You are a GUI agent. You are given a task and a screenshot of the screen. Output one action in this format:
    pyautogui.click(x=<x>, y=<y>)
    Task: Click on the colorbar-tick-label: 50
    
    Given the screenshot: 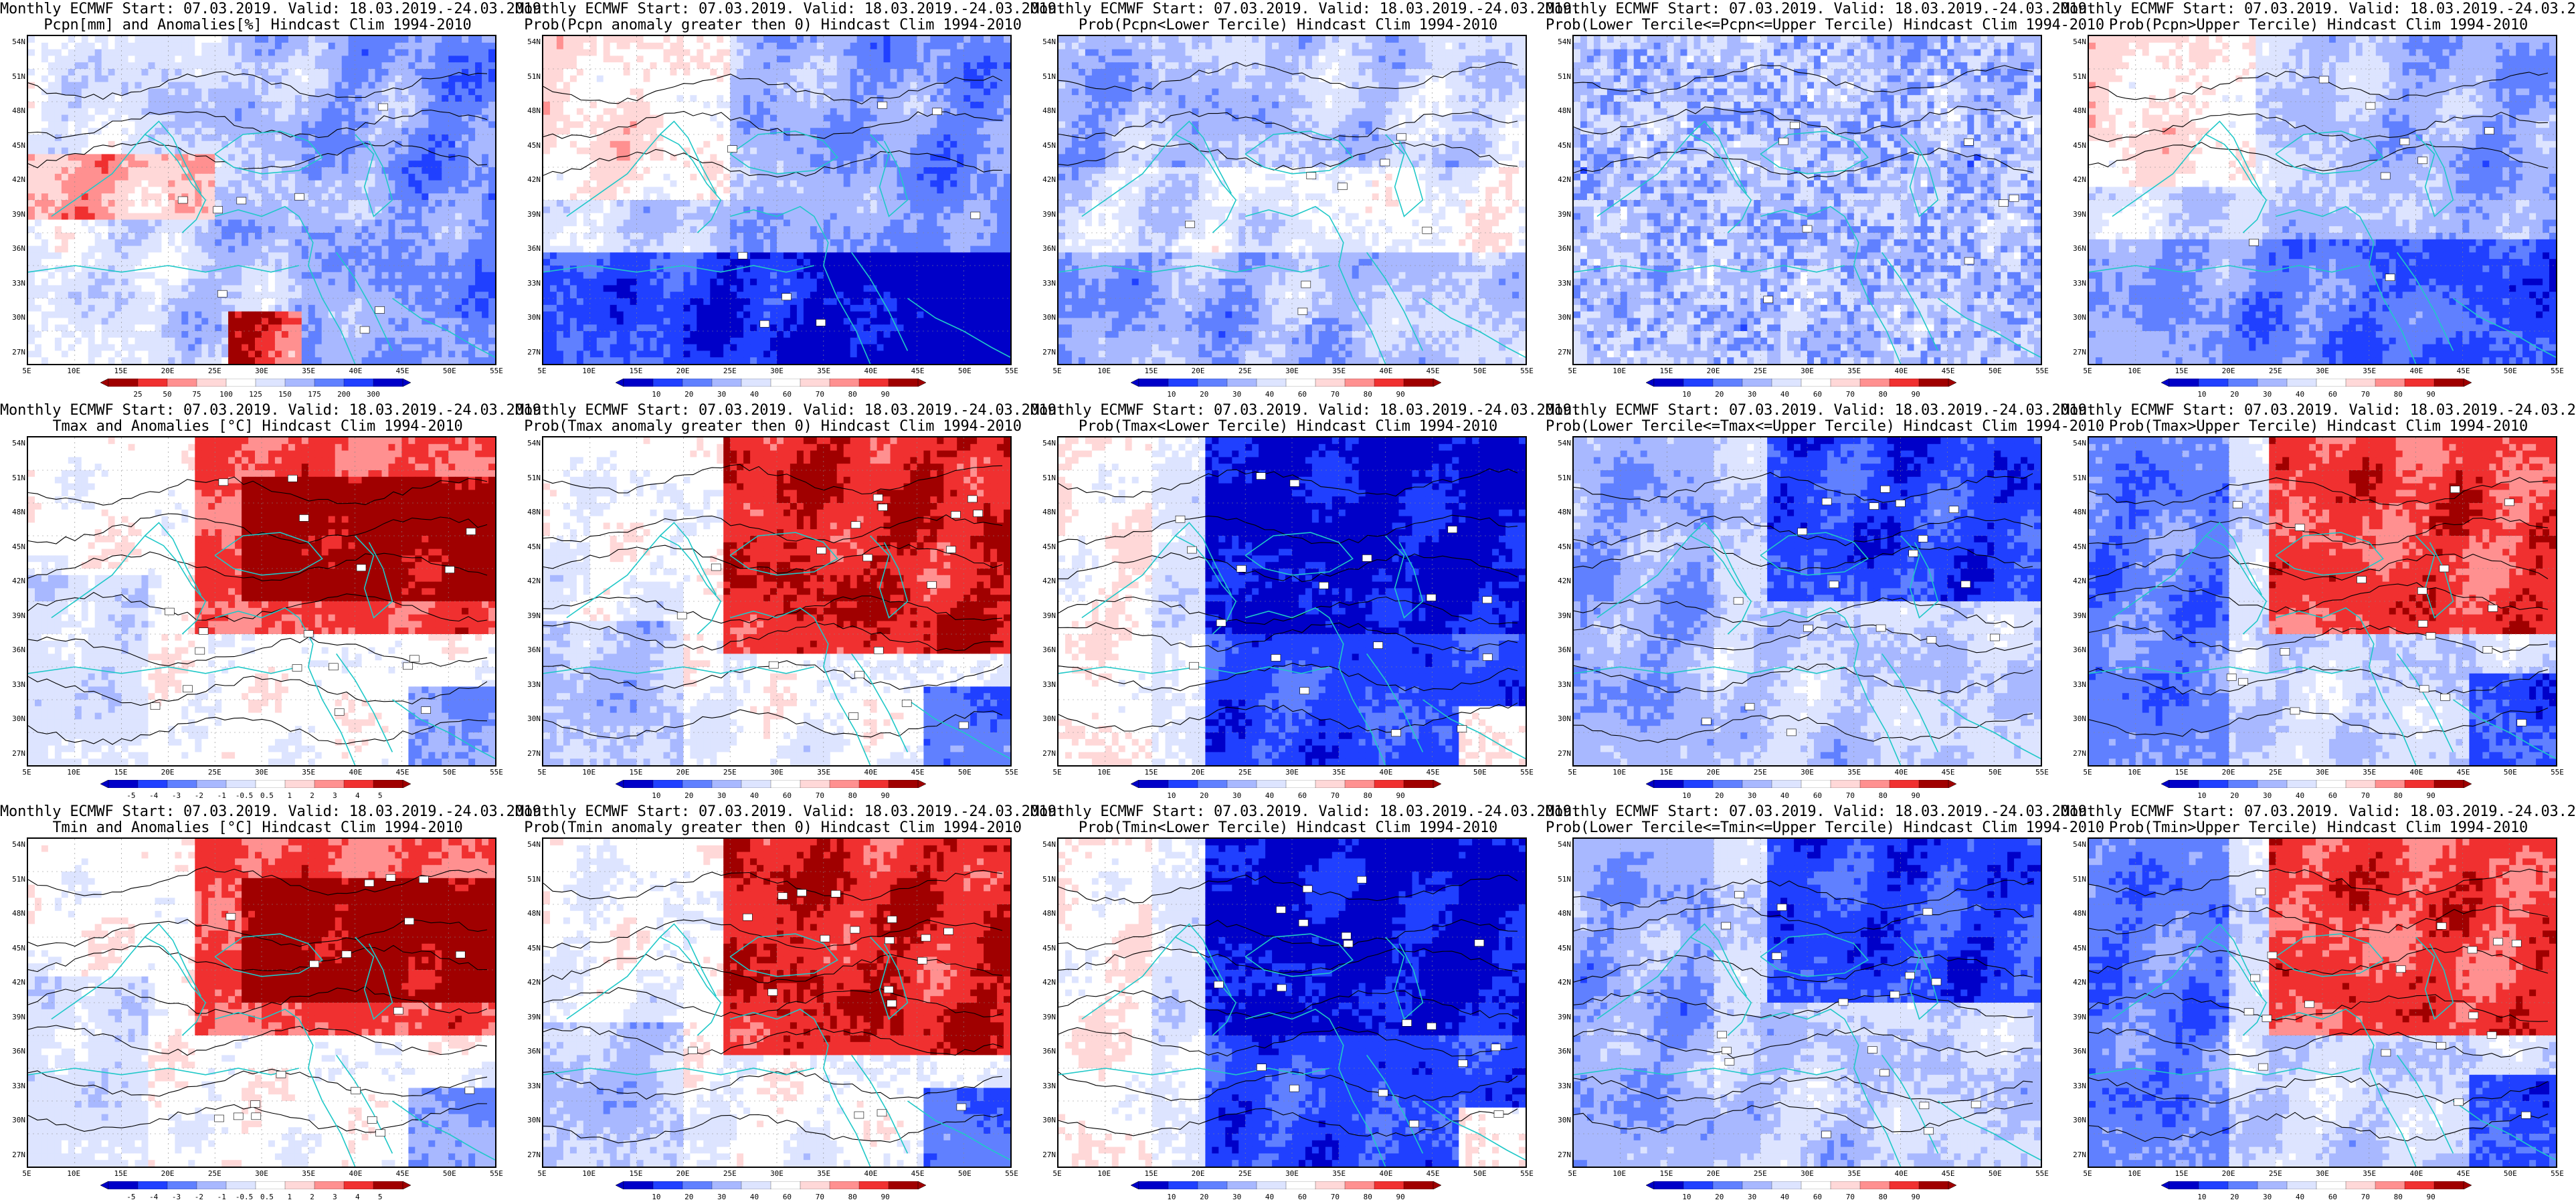 What is the action you would take?
    pyautogui.click(x=167, y=394)
    